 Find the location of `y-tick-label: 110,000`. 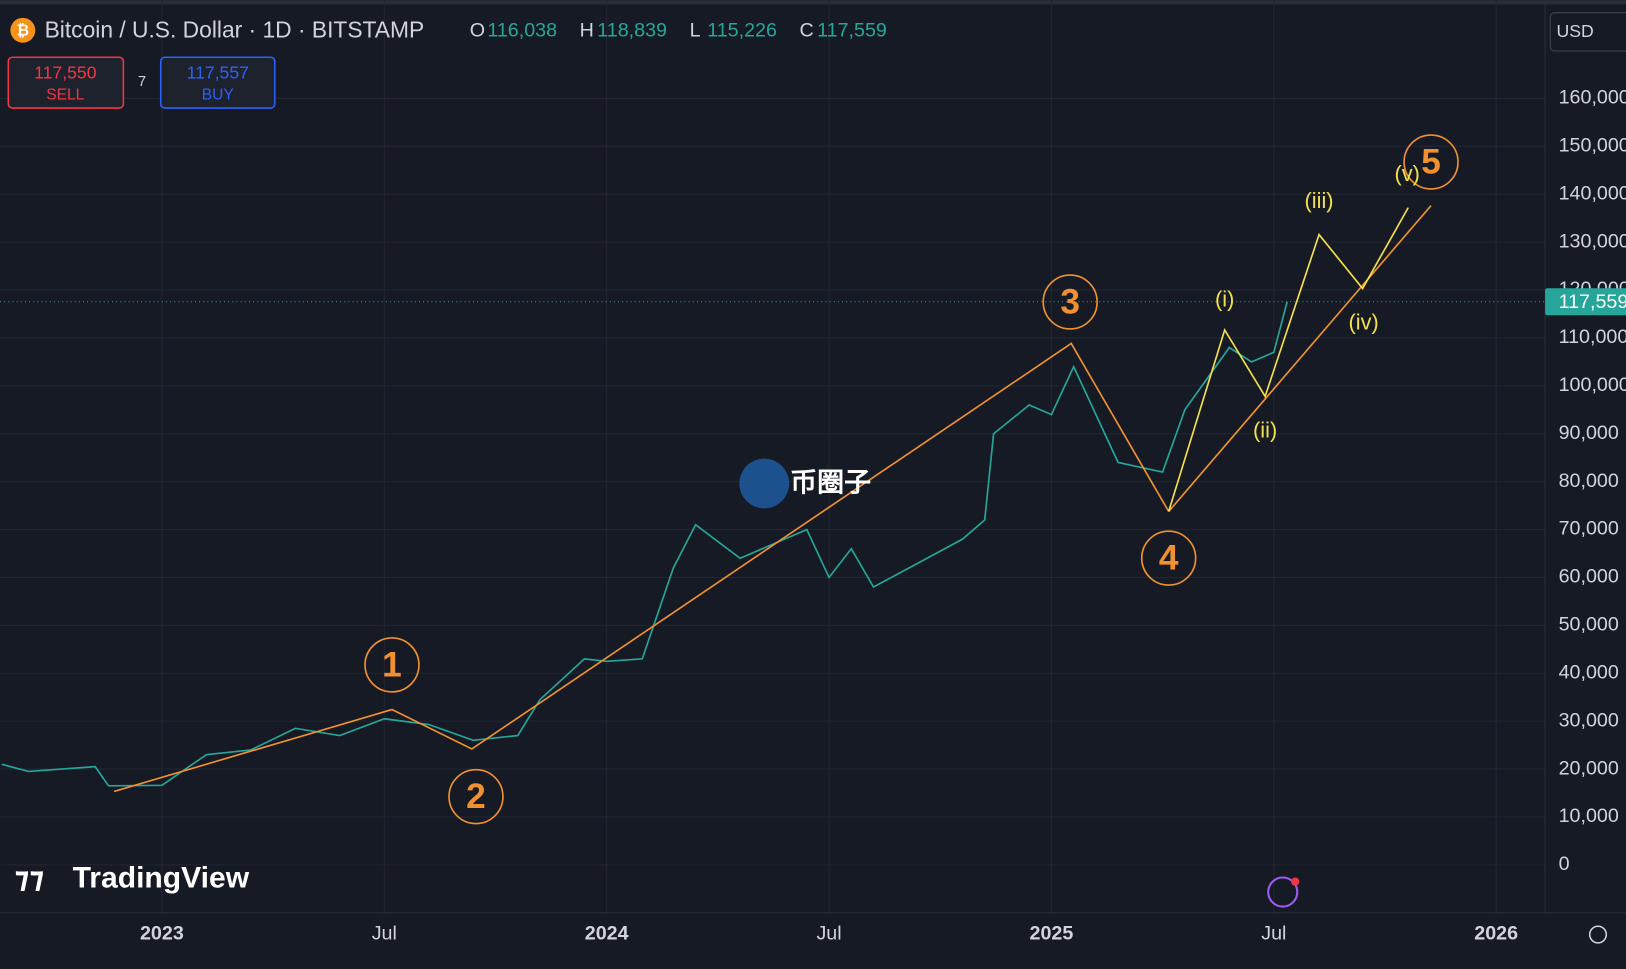

y-tick-label: 110,000 is located at coordinates (1592, 337).